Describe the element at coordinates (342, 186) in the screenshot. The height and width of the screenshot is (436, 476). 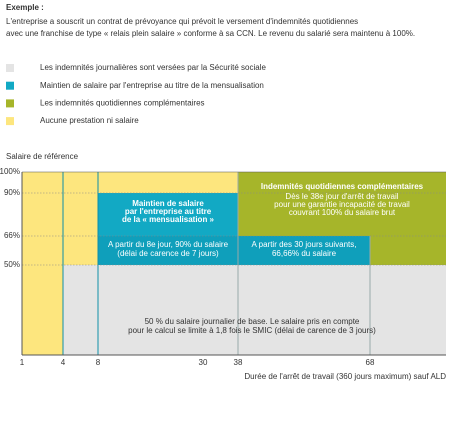
I see `indemnites-title: Indemnités quotidiennes complémentaires` at that location.